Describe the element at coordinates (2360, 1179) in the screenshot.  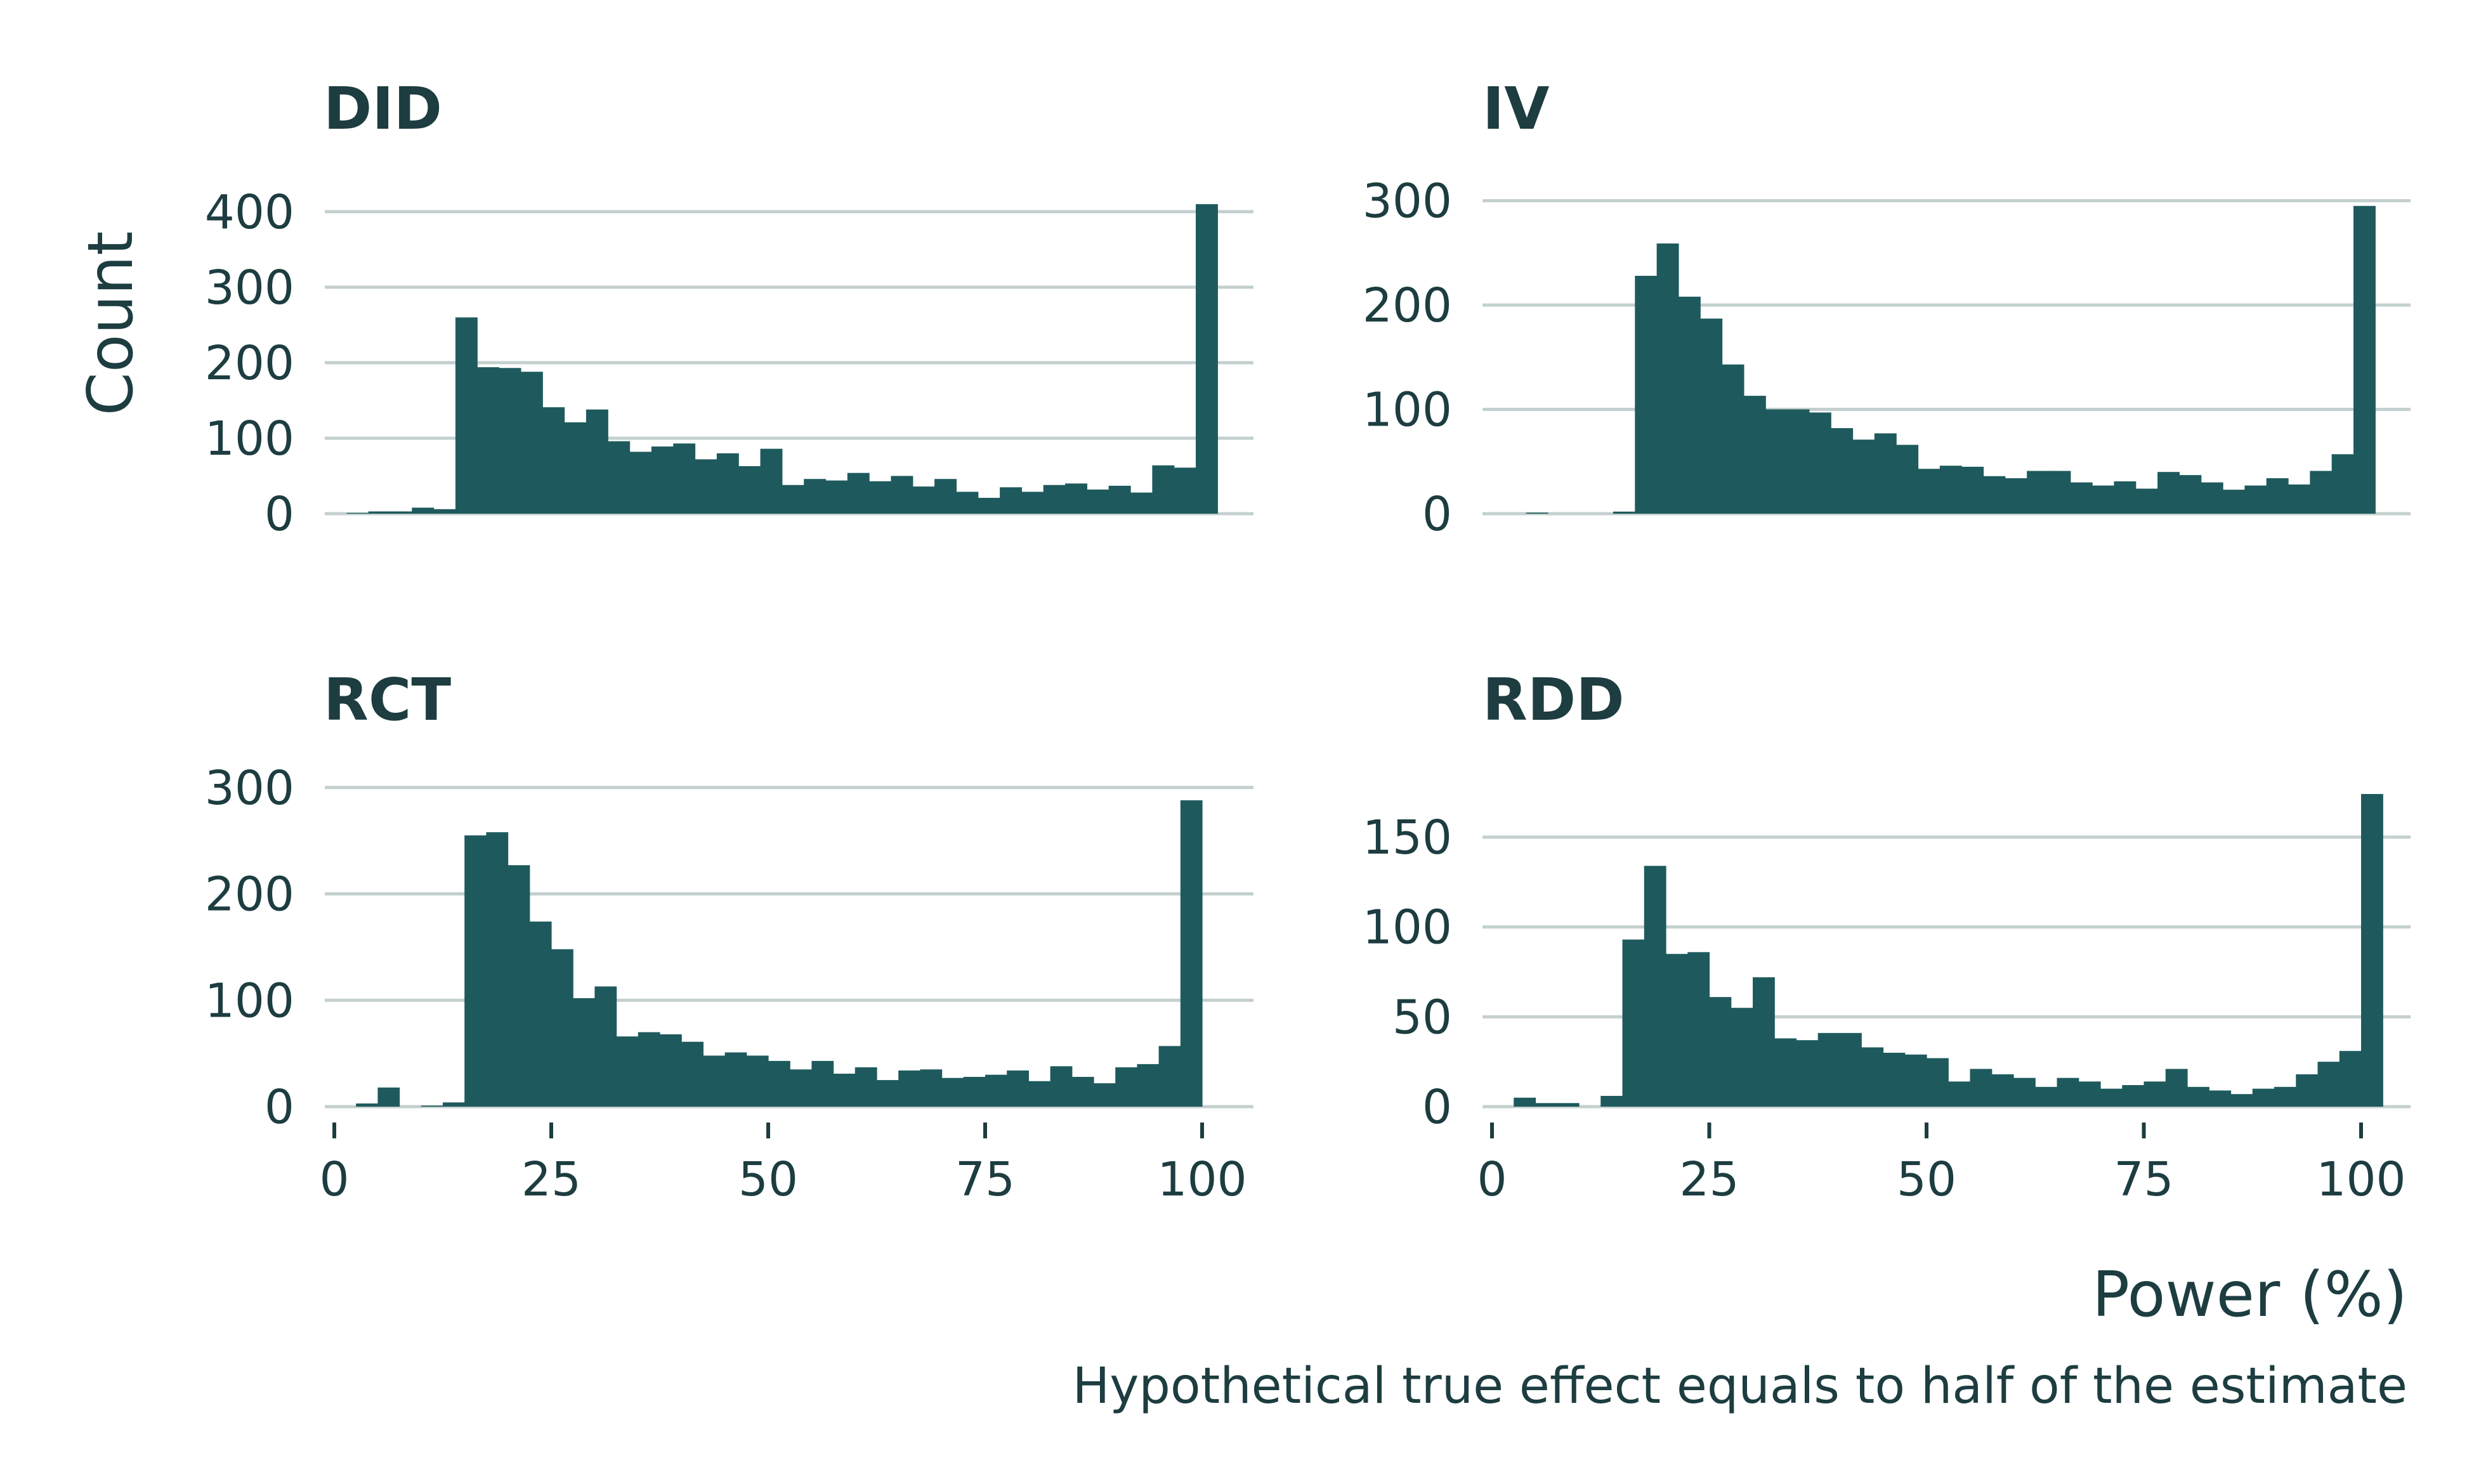
I see `x-tick-label: 100` at that location.